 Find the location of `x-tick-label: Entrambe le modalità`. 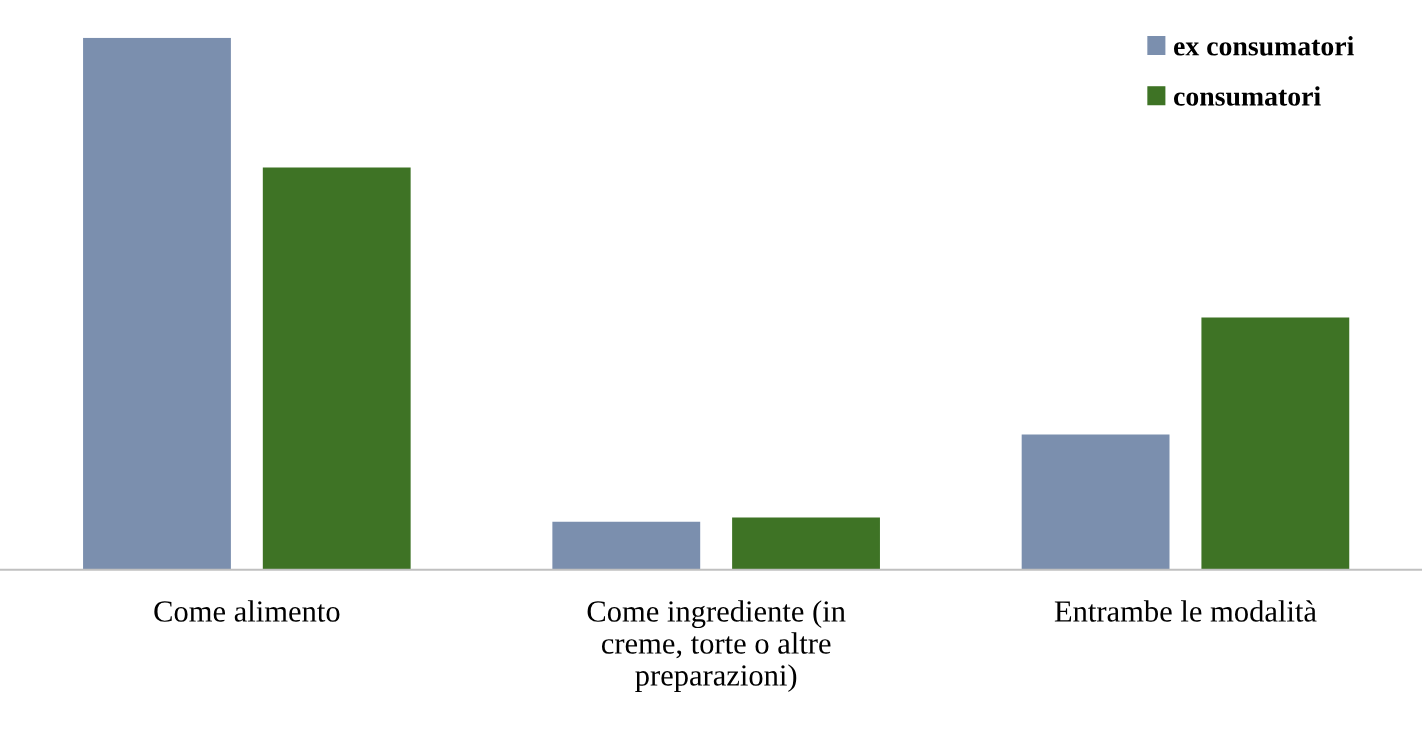

x-tick-label: Entrambe le modalità is located at coordinates (1185, 611).